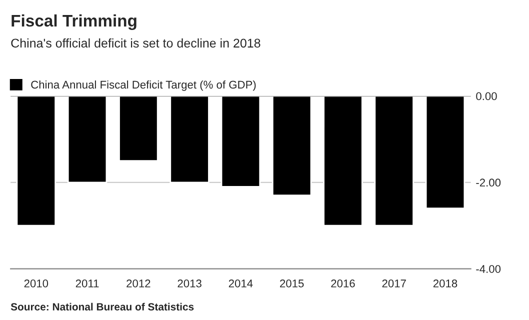  What do you see at coordinates (36, 284) in the screenshot?
I see `x-tick-label: 2010` at bounding box center [36, 284].